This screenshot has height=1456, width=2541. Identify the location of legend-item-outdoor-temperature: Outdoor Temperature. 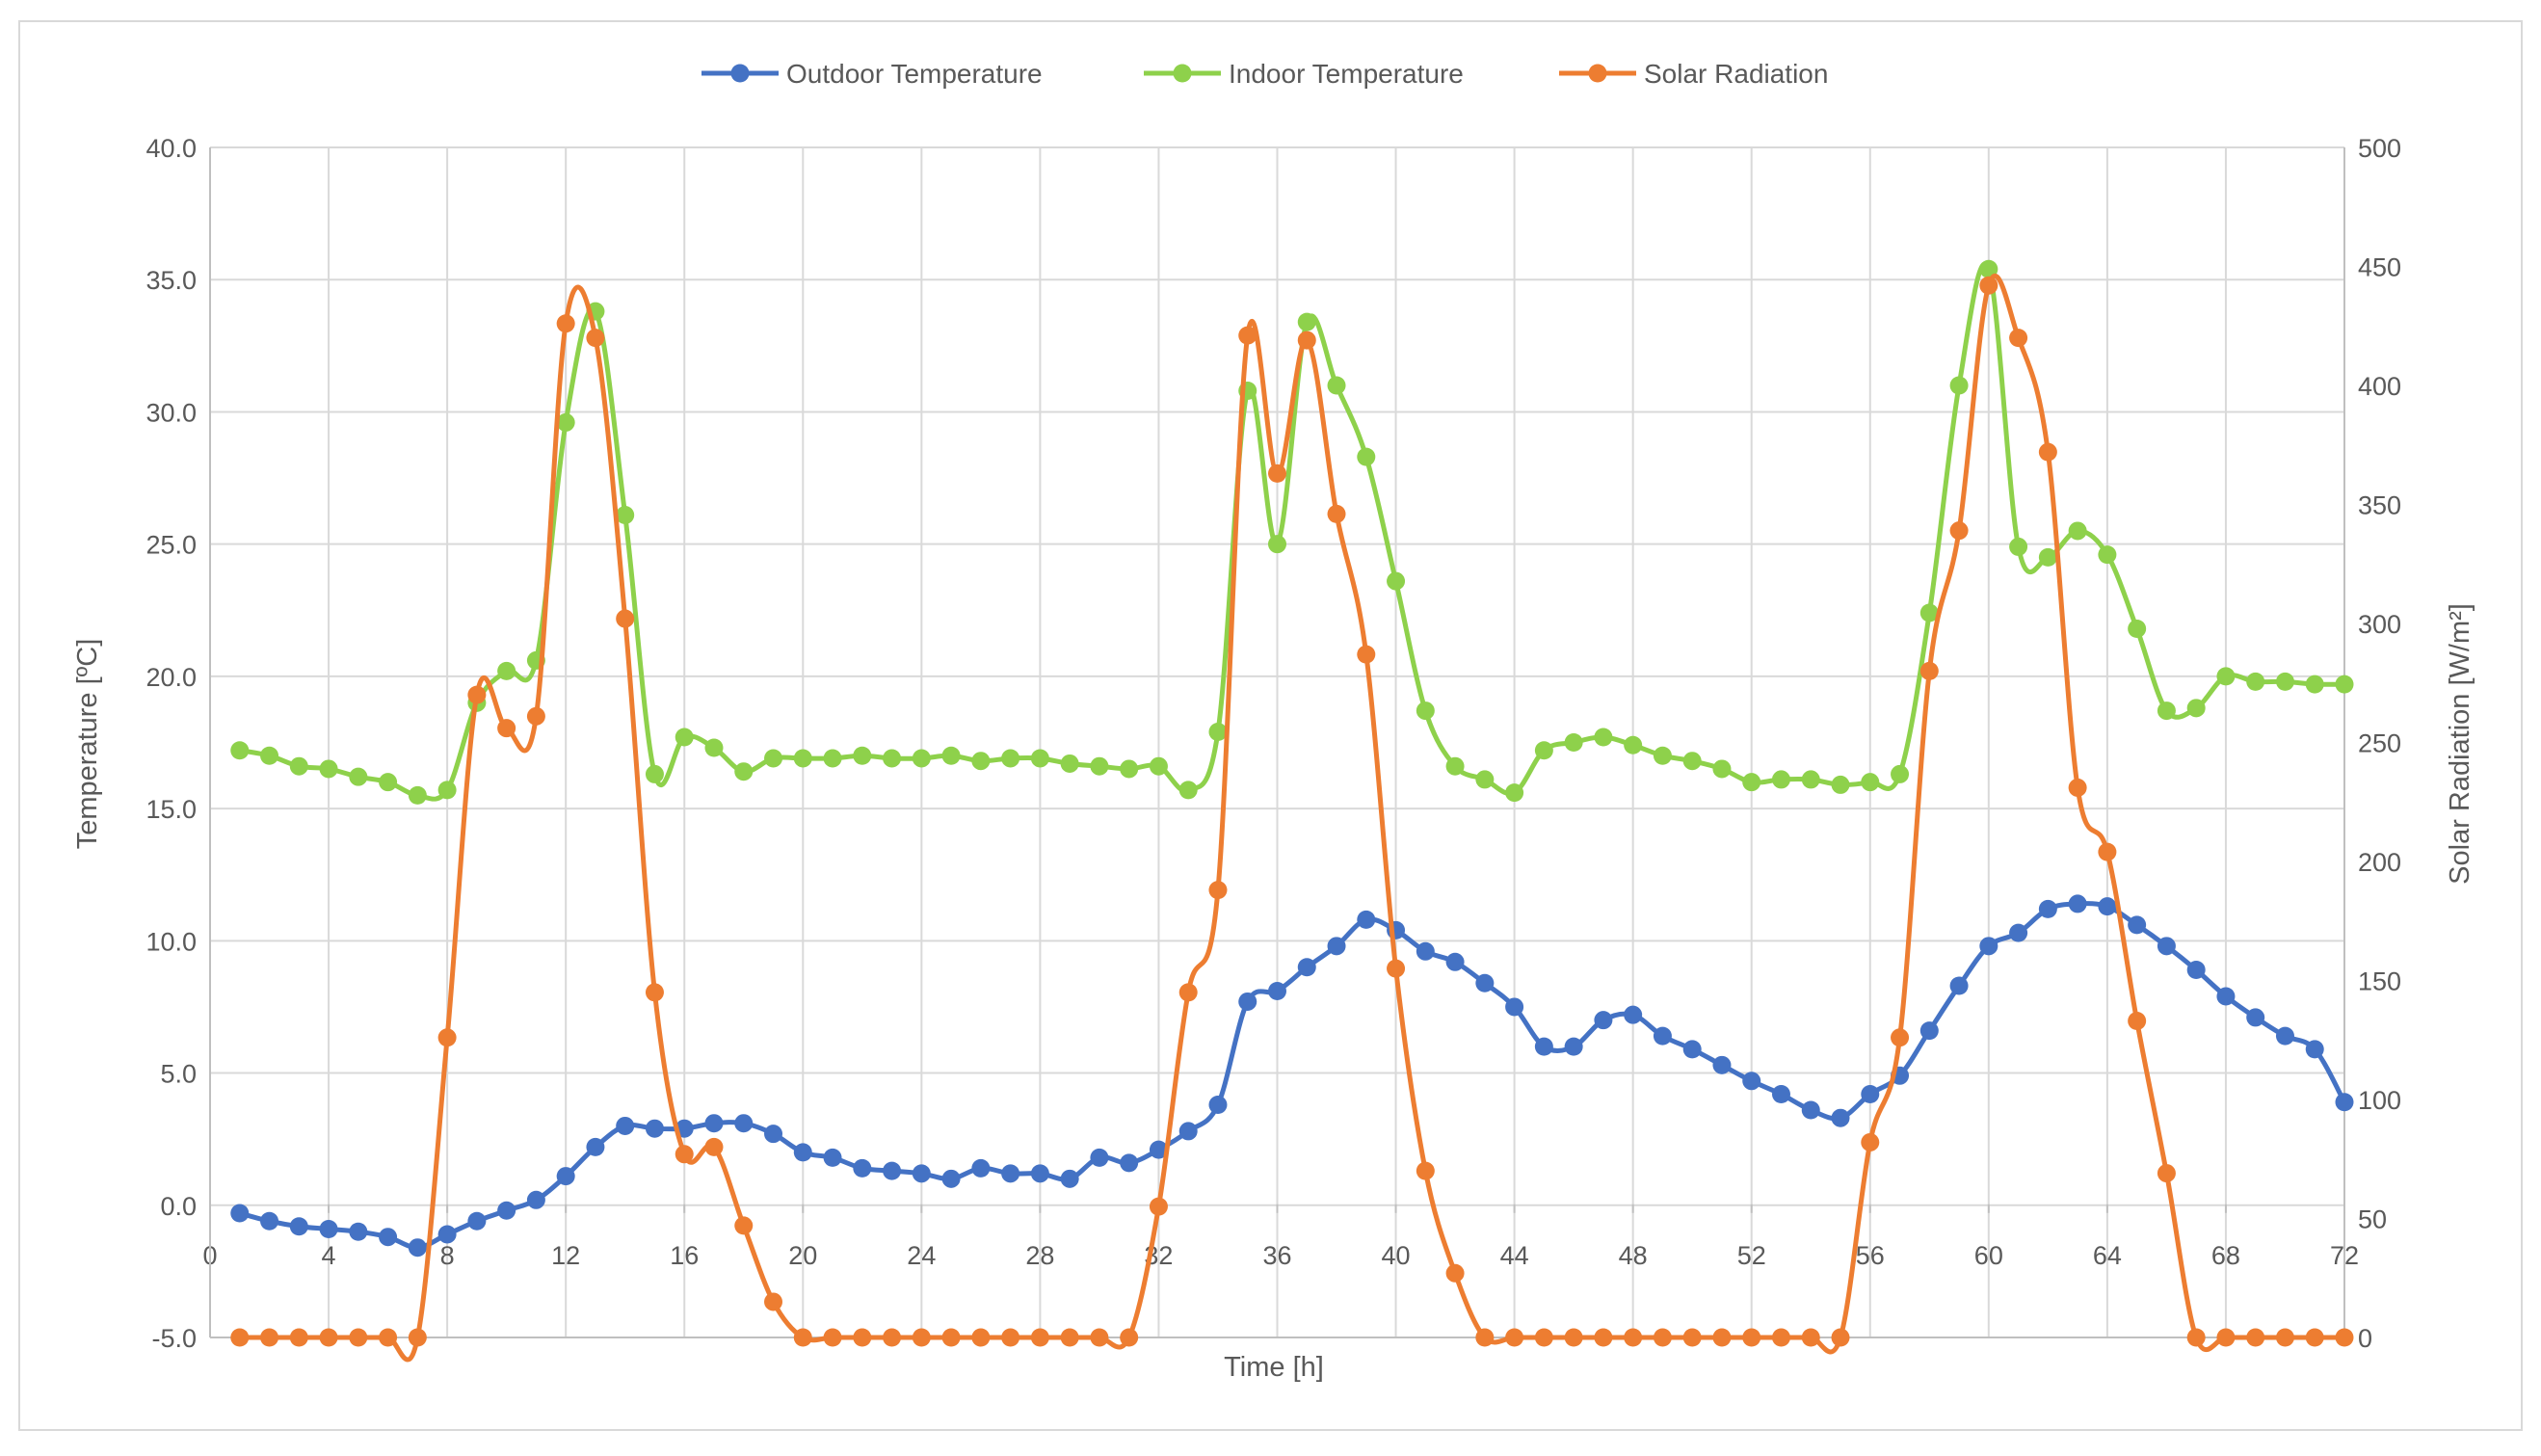
(872, 74).